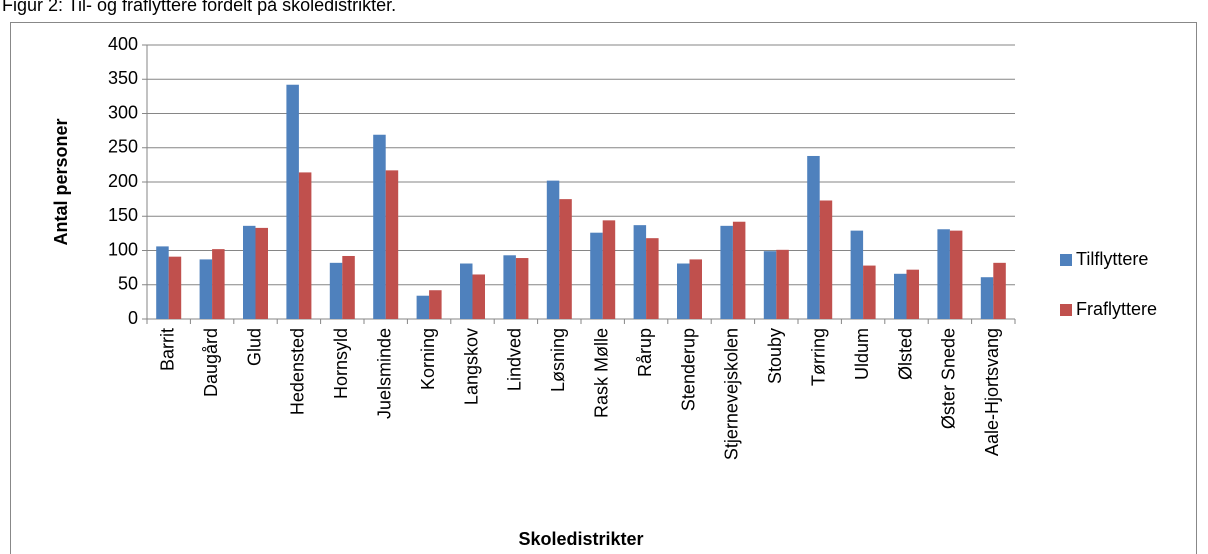  I want to click on y-tick-label: 100, so click(123, 249).